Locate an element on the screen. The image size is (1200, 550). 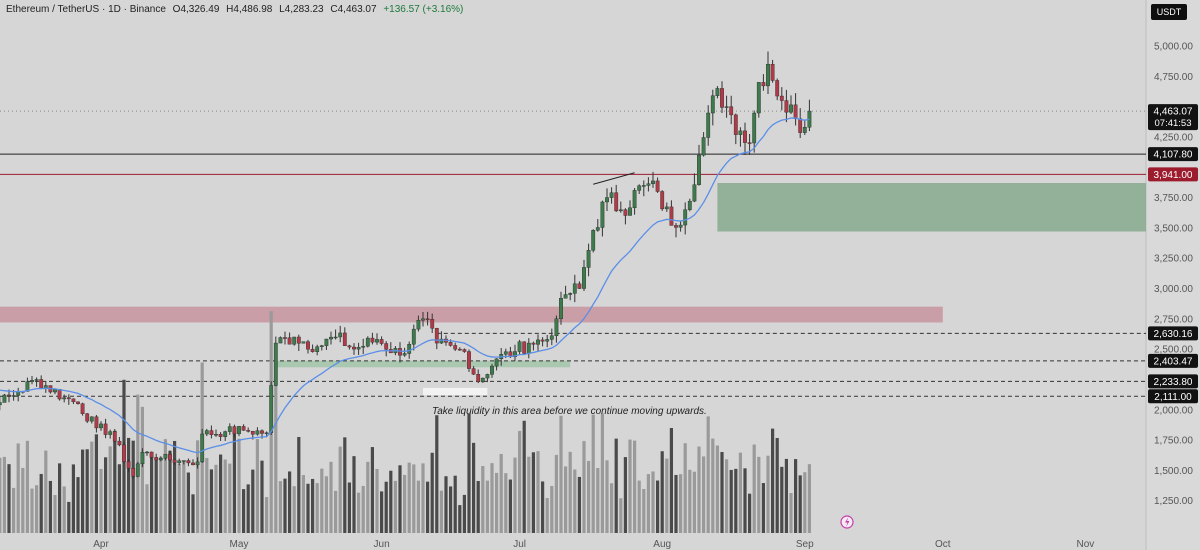
price-label-current is located at coordinates (1173, 117).